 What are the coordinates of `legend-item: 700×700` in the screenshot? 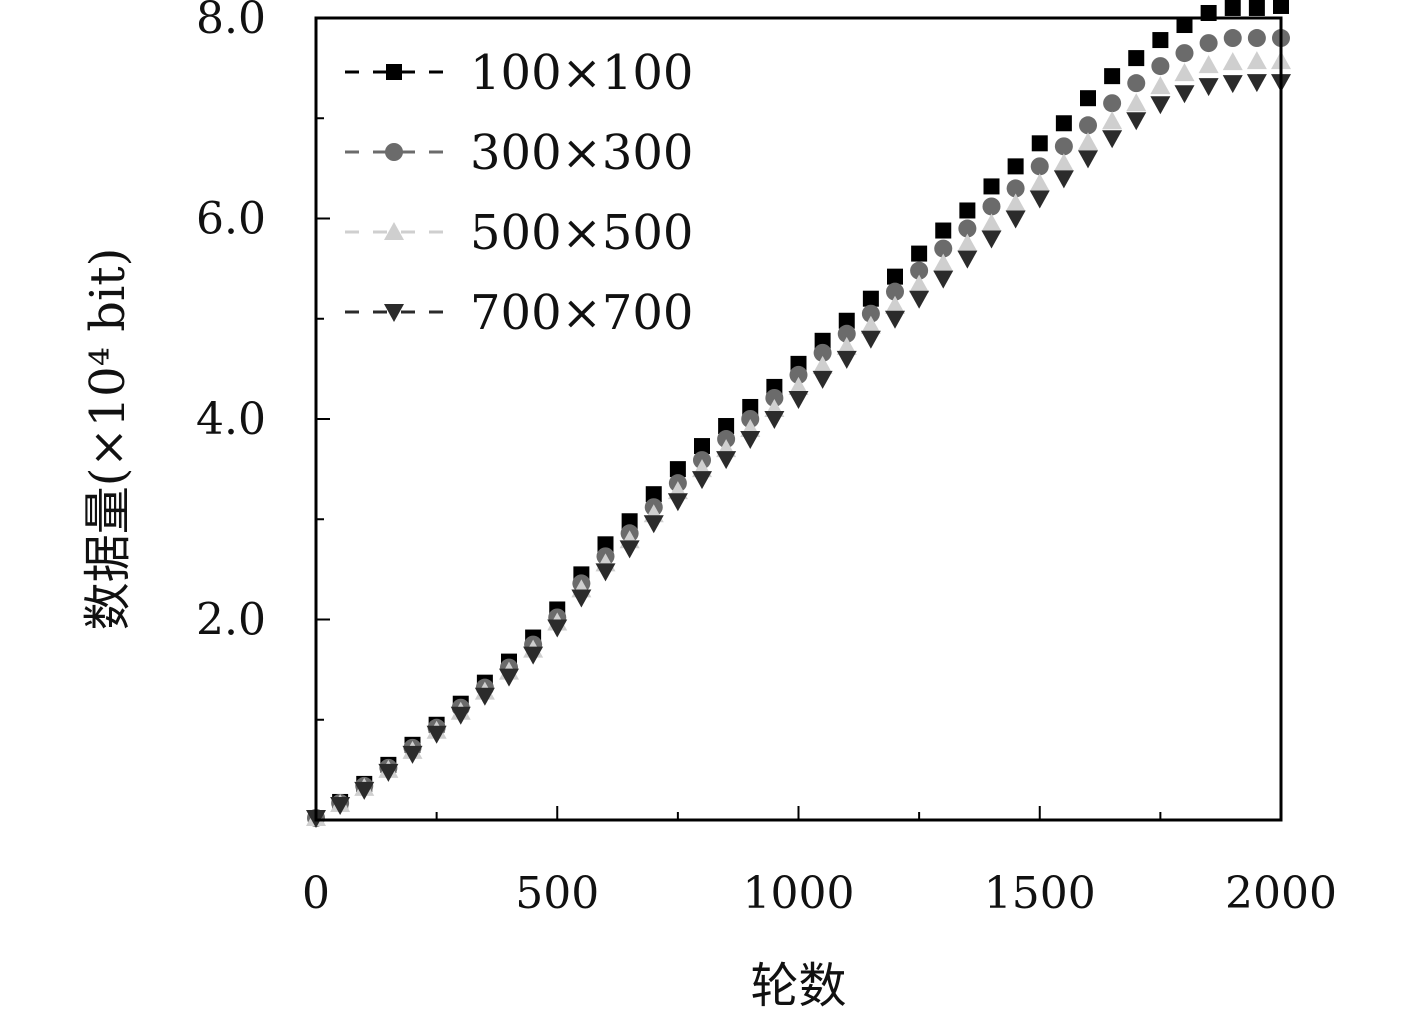 It's located at (519, 313).